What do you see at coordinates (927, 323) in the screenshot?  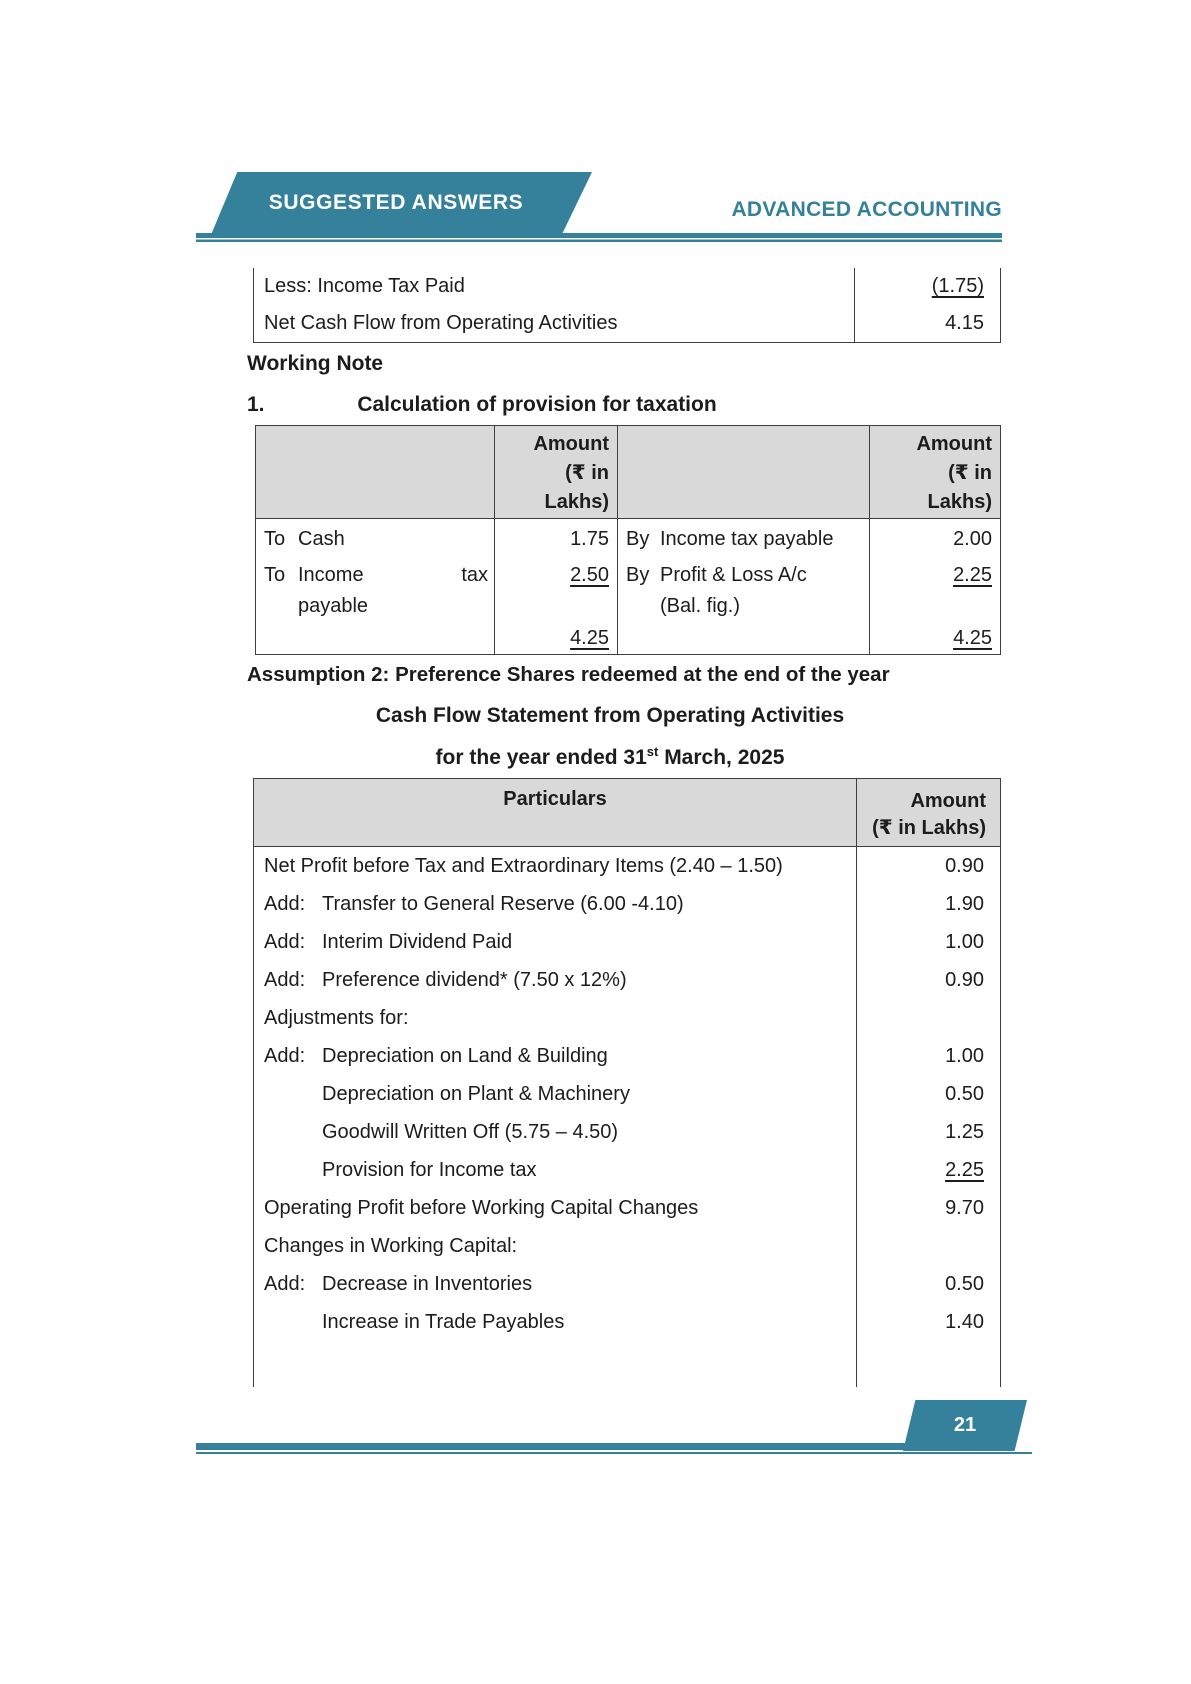 I see `row-amount: 4.15` at bounding box center [927, 323].